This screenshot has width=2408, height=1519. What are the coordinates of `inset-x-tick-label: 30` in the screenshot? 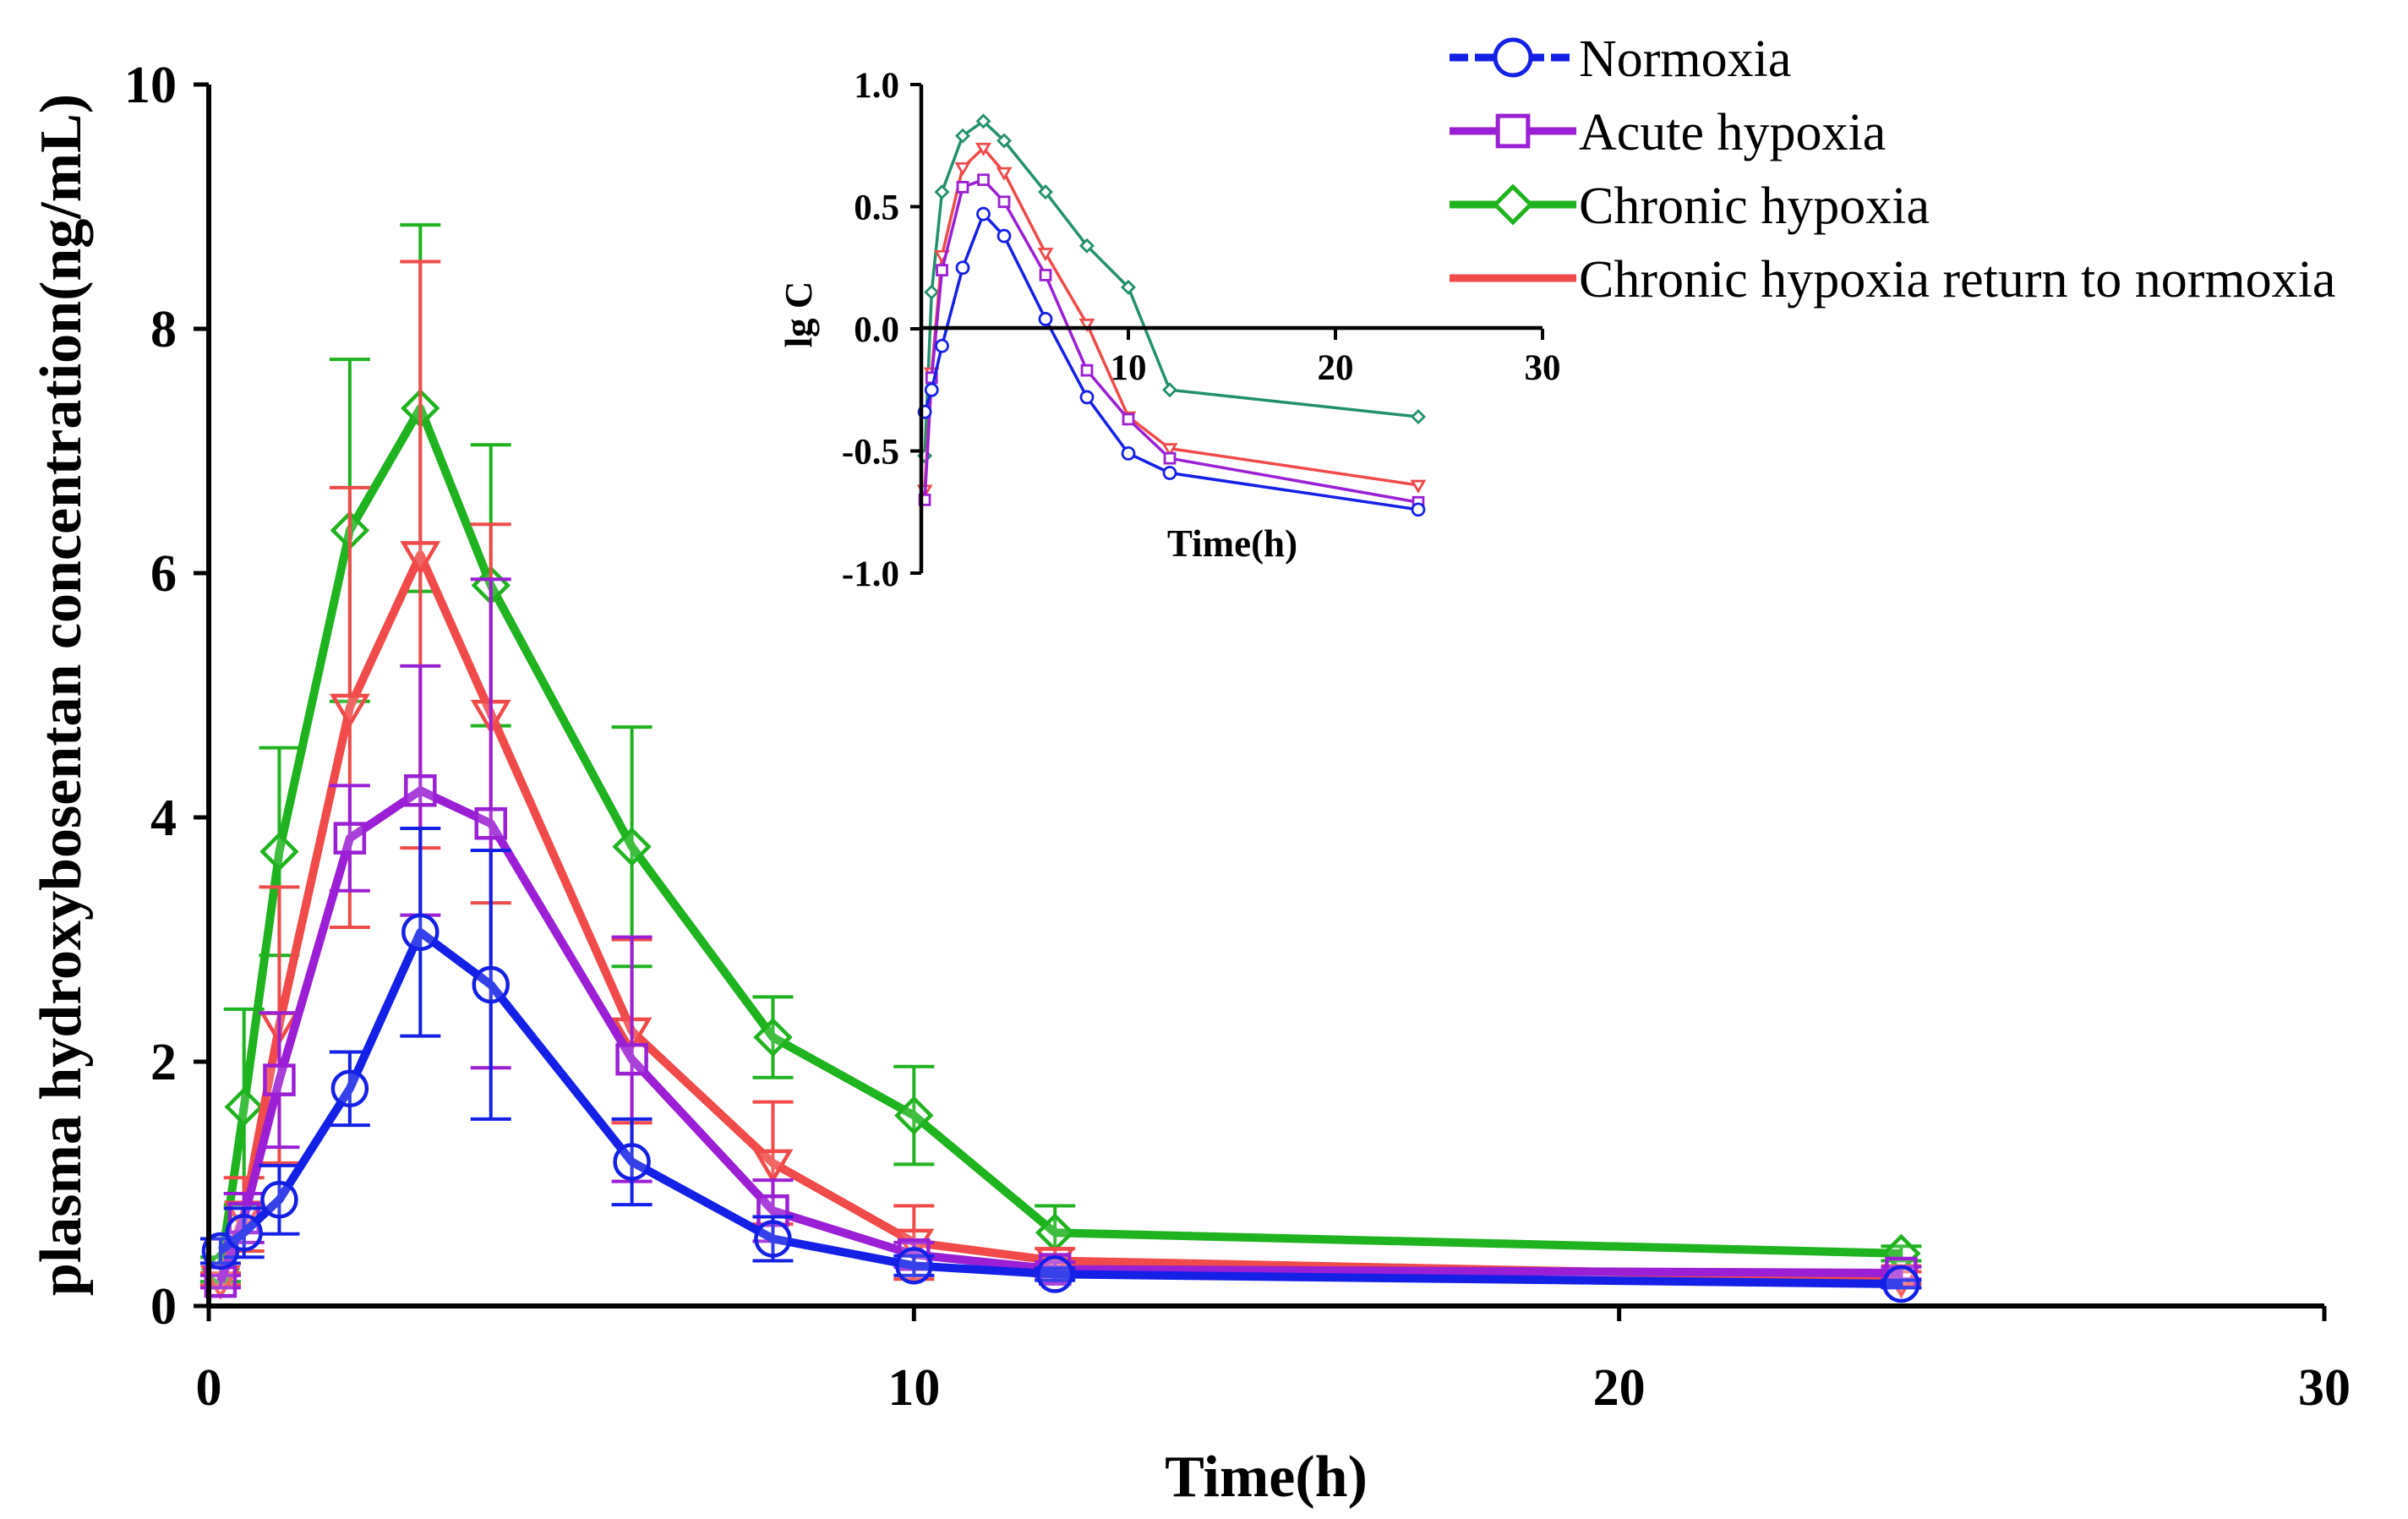 It's located at (1543, 368).